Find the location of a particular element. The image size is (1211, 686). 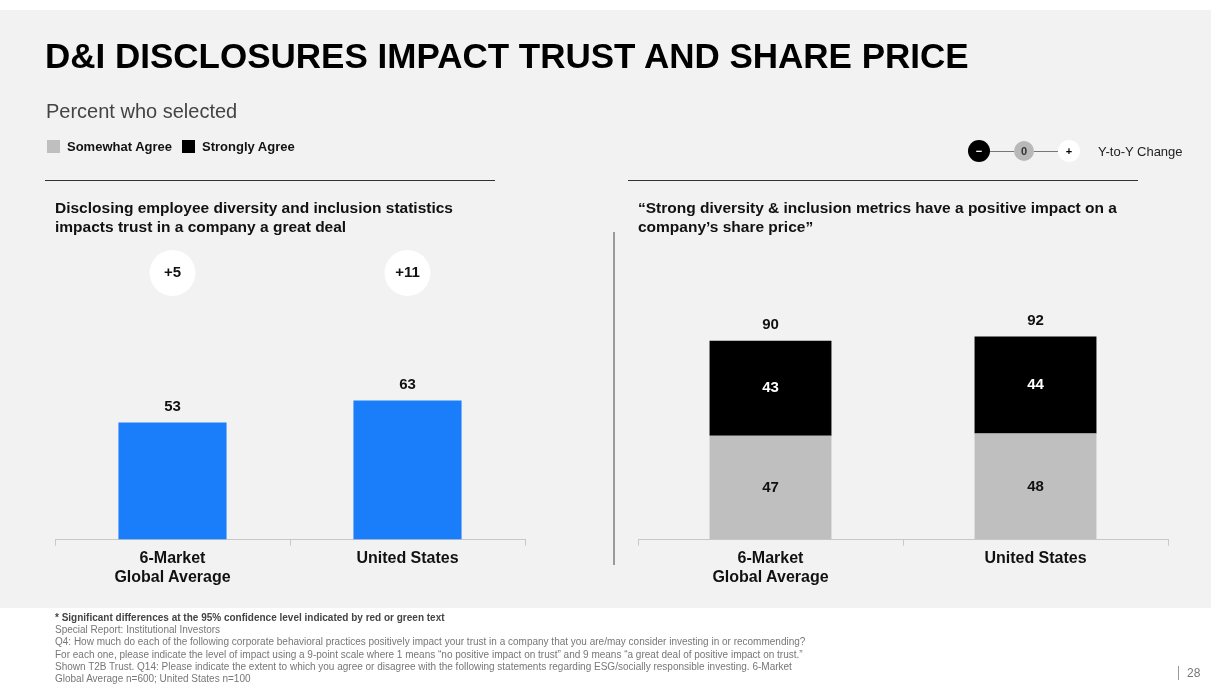

text: For each one, please indicate the level of impact using a 9-point scale where 1 means “no positive impact on trust” and 9 means “a great deal of positive impact on trust.” is located at coordinates (429, 654).